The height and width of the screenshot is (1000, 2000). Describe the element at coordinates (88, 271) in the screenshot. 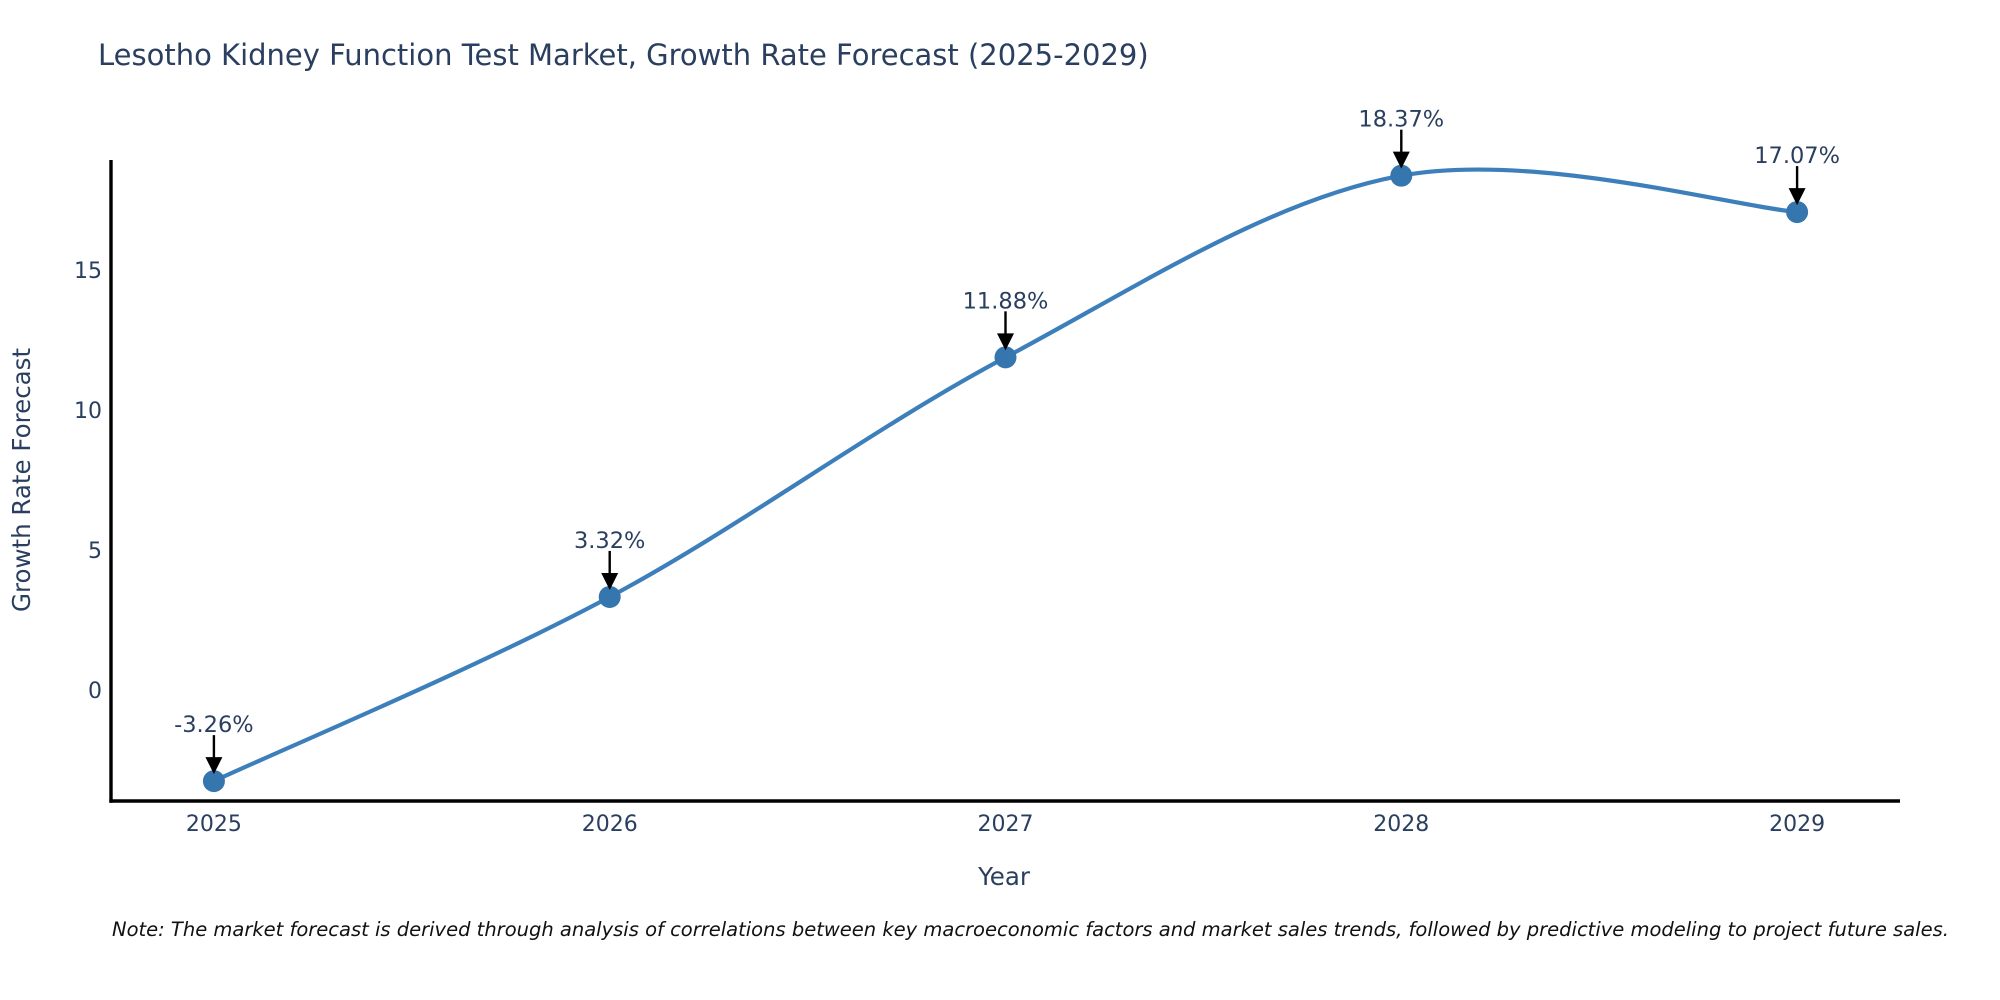

I see `y-tick-label: 15` at that location.